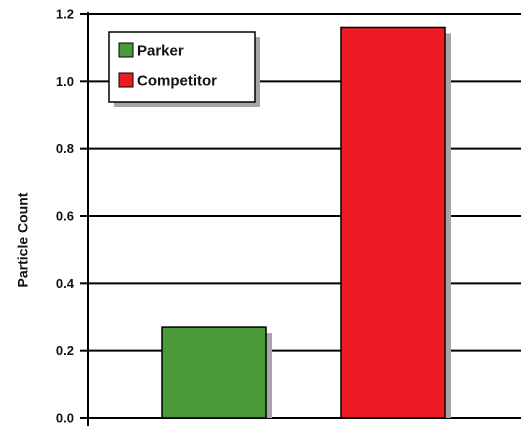  What do you see at coordinates (65, 283) in the screenshot?
I see `y-tick-label: 0.4` at bounding box center [65, 283].